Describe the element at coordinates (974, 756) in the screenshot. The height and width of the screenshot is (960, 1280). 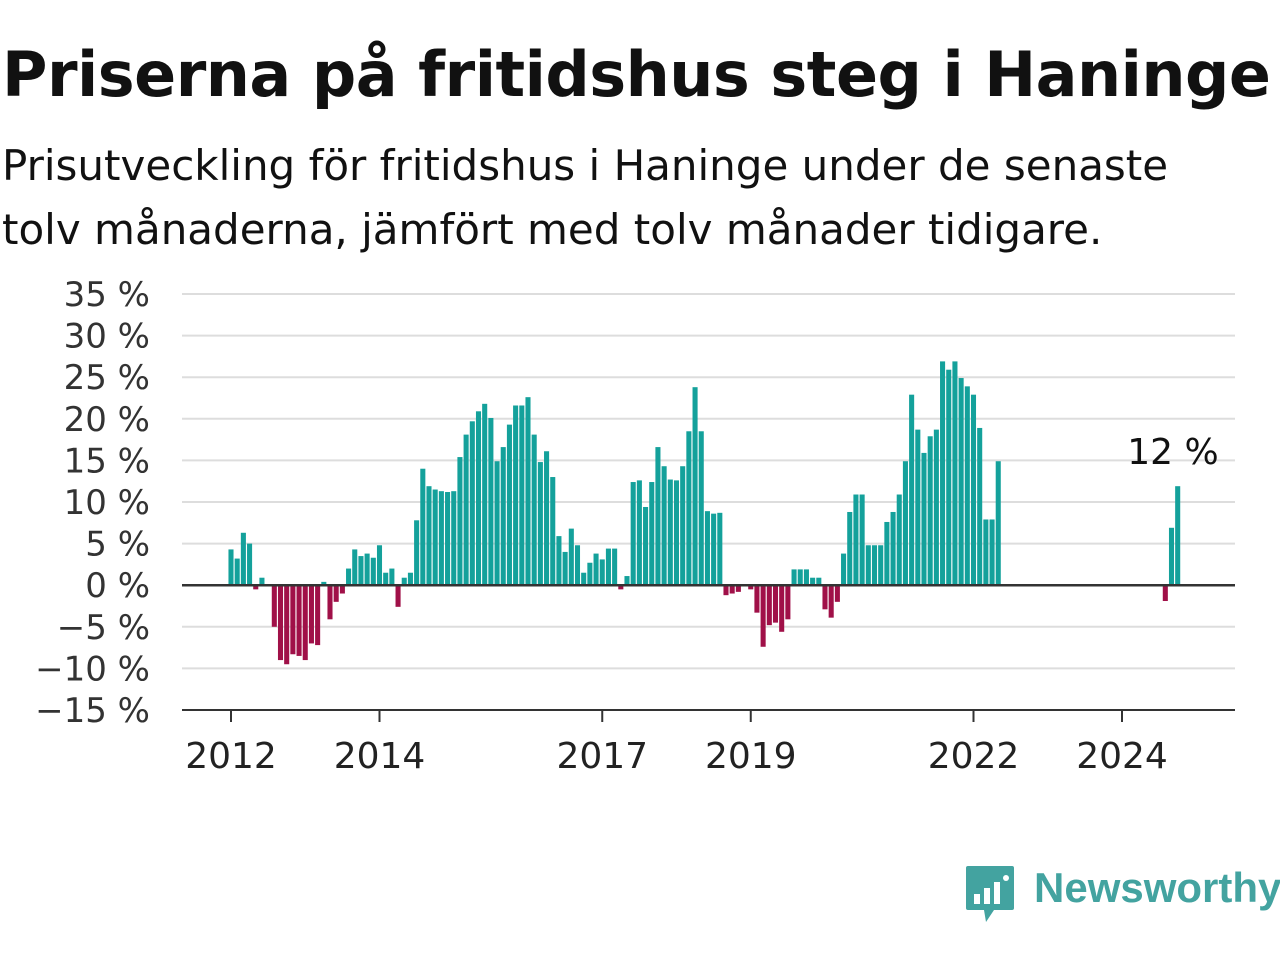
I see `x-tick-label: 2022` at that location.